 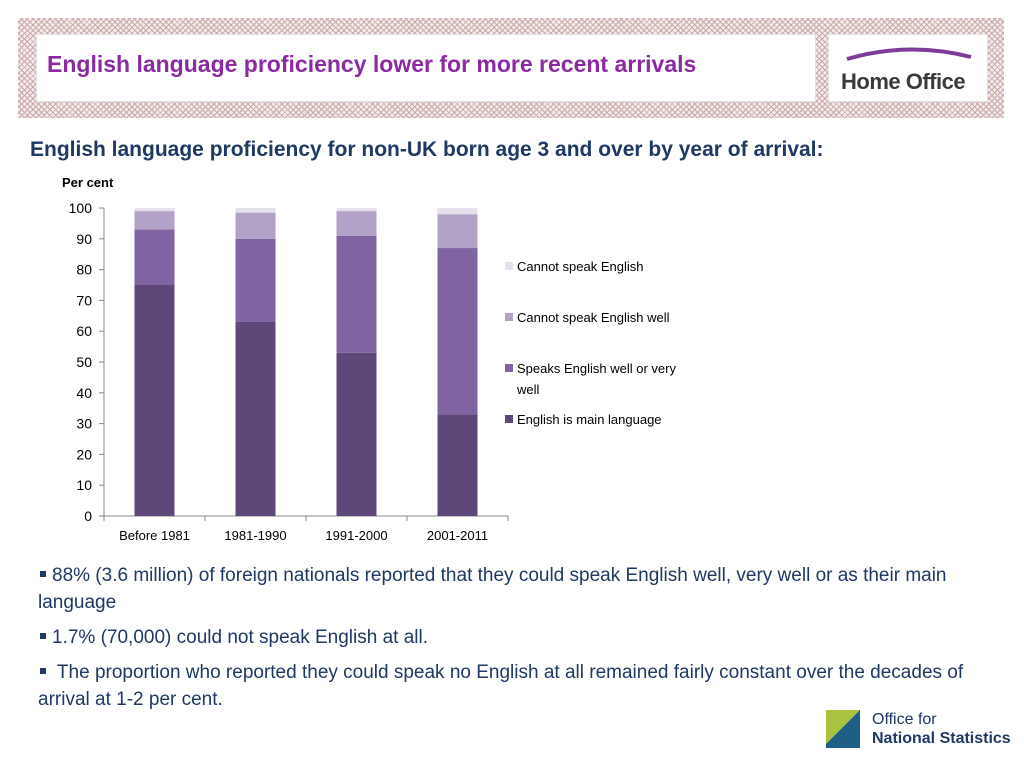 What do you see at coordinates (88, 516) in the screenshot?
I see `y-tick-label: 0` at bounding box center [88, 516].